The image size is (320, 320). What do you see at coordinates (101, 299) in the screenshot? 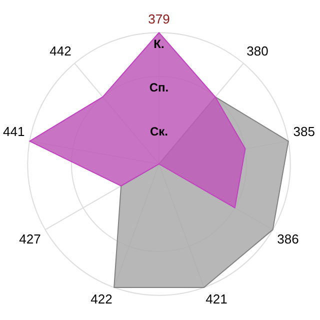
I see `spoke-label: 422` at bounding box center [101, 299].